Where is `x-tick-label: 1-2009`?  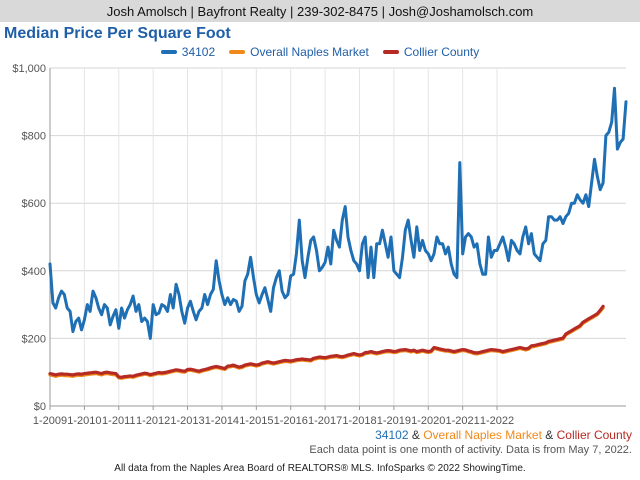 x-tick-label: 1-2009 is located at coordinates (50, 421).